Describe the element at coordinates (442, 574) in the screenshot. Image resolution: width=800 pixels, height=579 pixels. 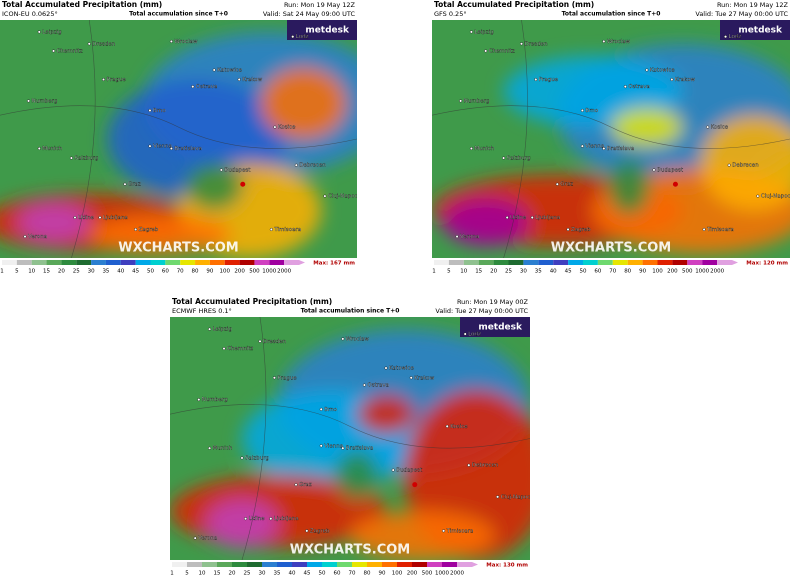
I see `colorbar-label: 1000` at that location.